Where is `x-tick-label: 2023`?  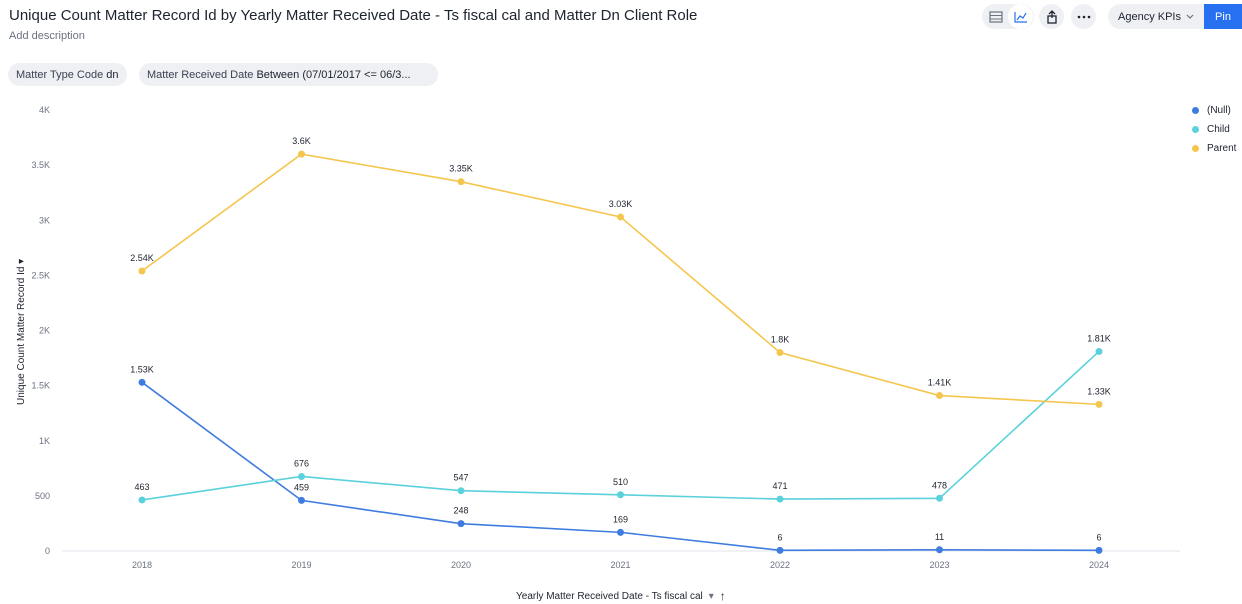
x-tick-label: 2023 is located at coordinates (939, 565).